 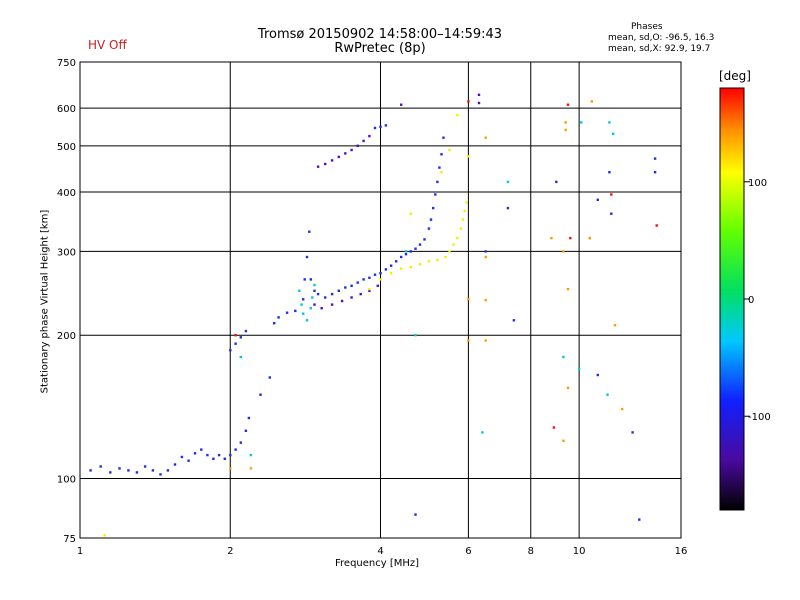 I want to click on colorbar-tick-label: 0, so click(x=751, y=300).